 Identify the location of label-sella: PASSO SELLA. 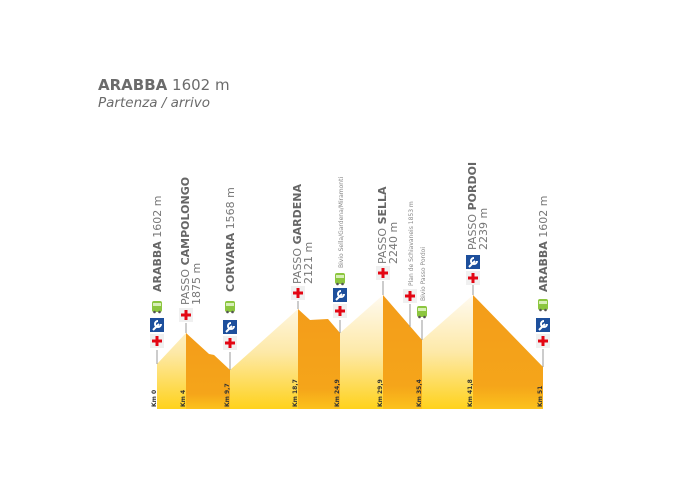
(382, 225).